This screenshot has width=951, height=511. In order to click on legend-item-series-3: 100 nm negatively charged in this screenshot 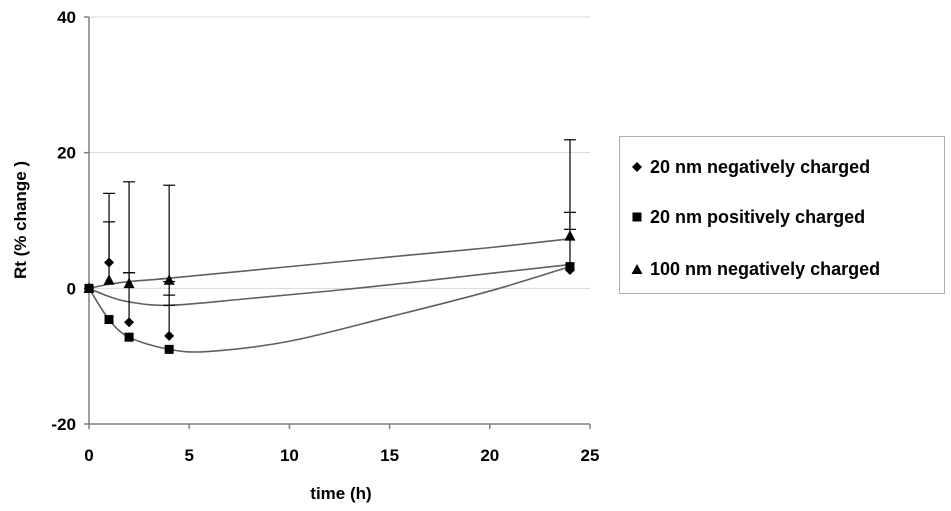, I will do `click(755, 269)`.